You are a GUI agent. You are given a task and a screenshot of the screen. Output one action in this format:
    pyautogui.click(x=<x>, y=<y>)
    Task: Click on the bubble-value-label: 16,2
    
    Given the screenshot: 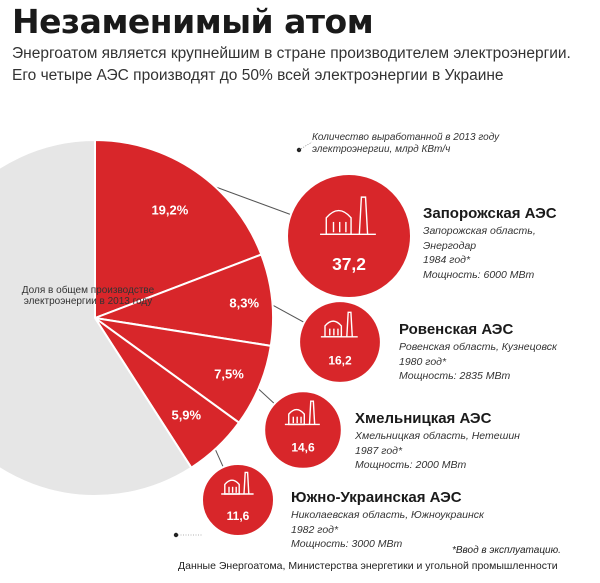 What is the action you would take?
    pyautogui.click(x=340, y=361)
    